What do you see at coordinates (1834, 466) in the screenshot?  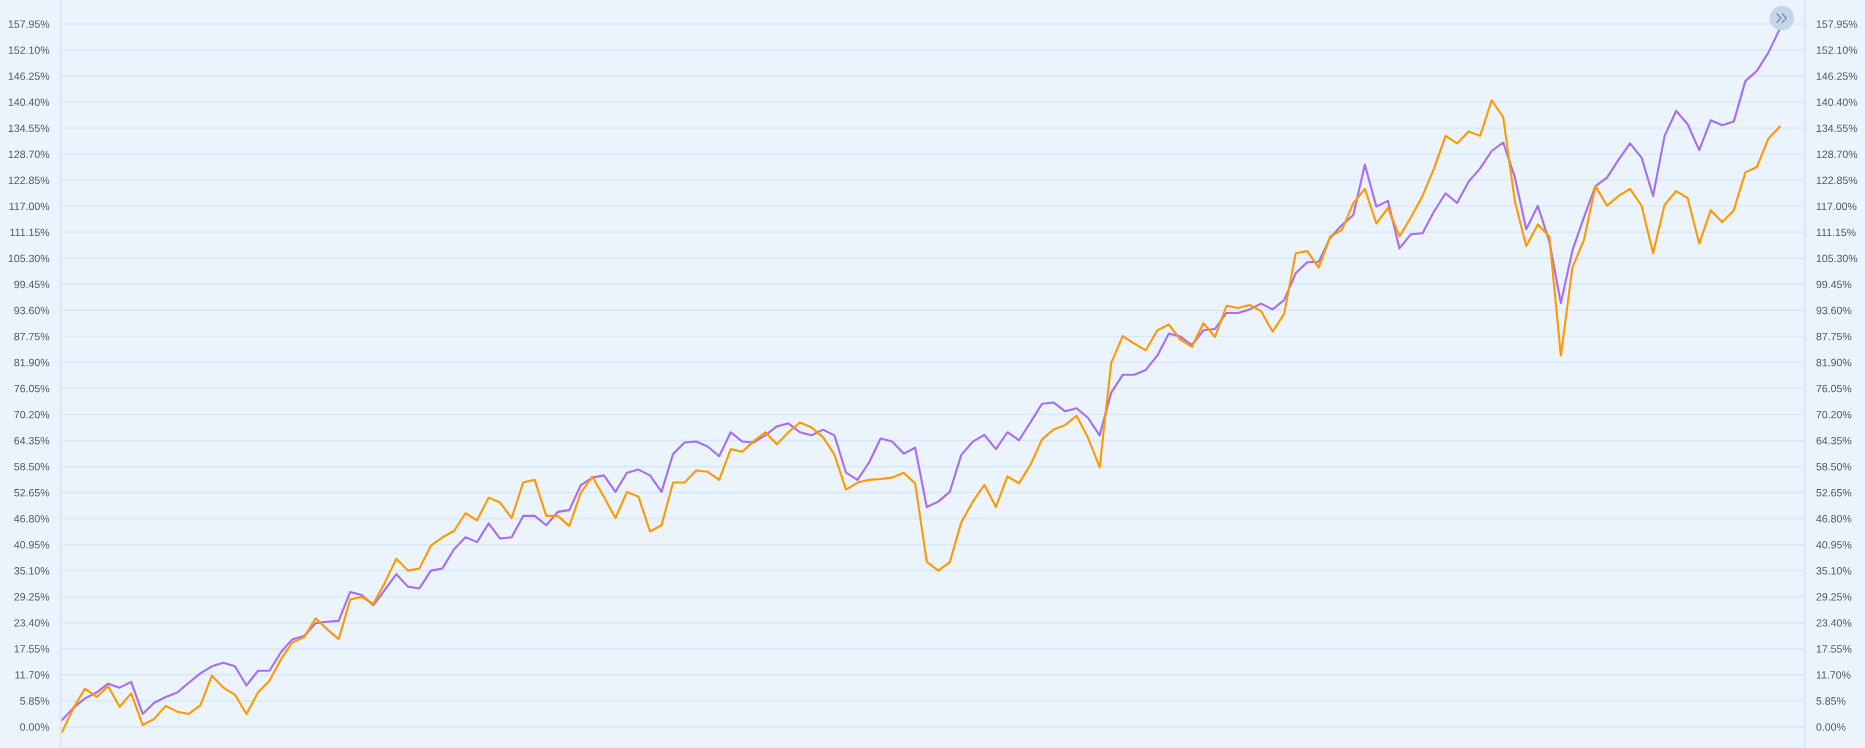 I see `y2-tick-label: 58.50%` at bounding box center [1834, 466].